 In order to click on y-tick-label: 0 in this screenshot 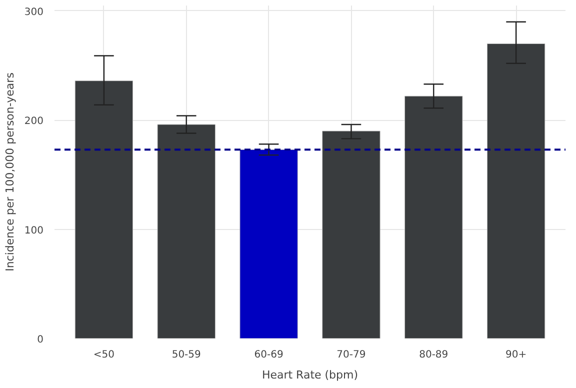, I will do `click(40, 340)`.